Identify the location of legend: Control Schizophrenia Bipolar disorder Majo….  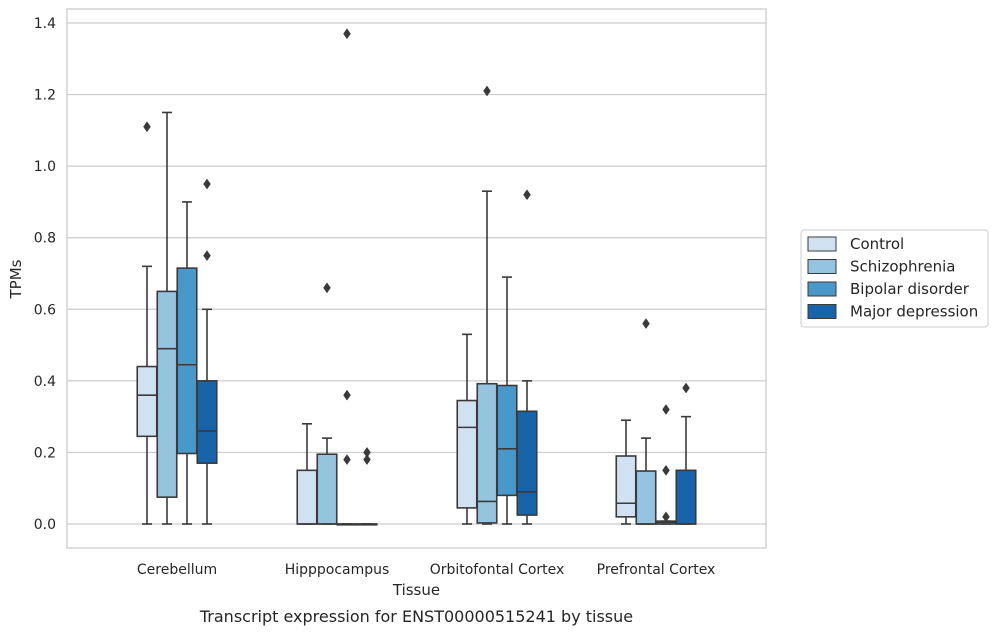
(894, 278).